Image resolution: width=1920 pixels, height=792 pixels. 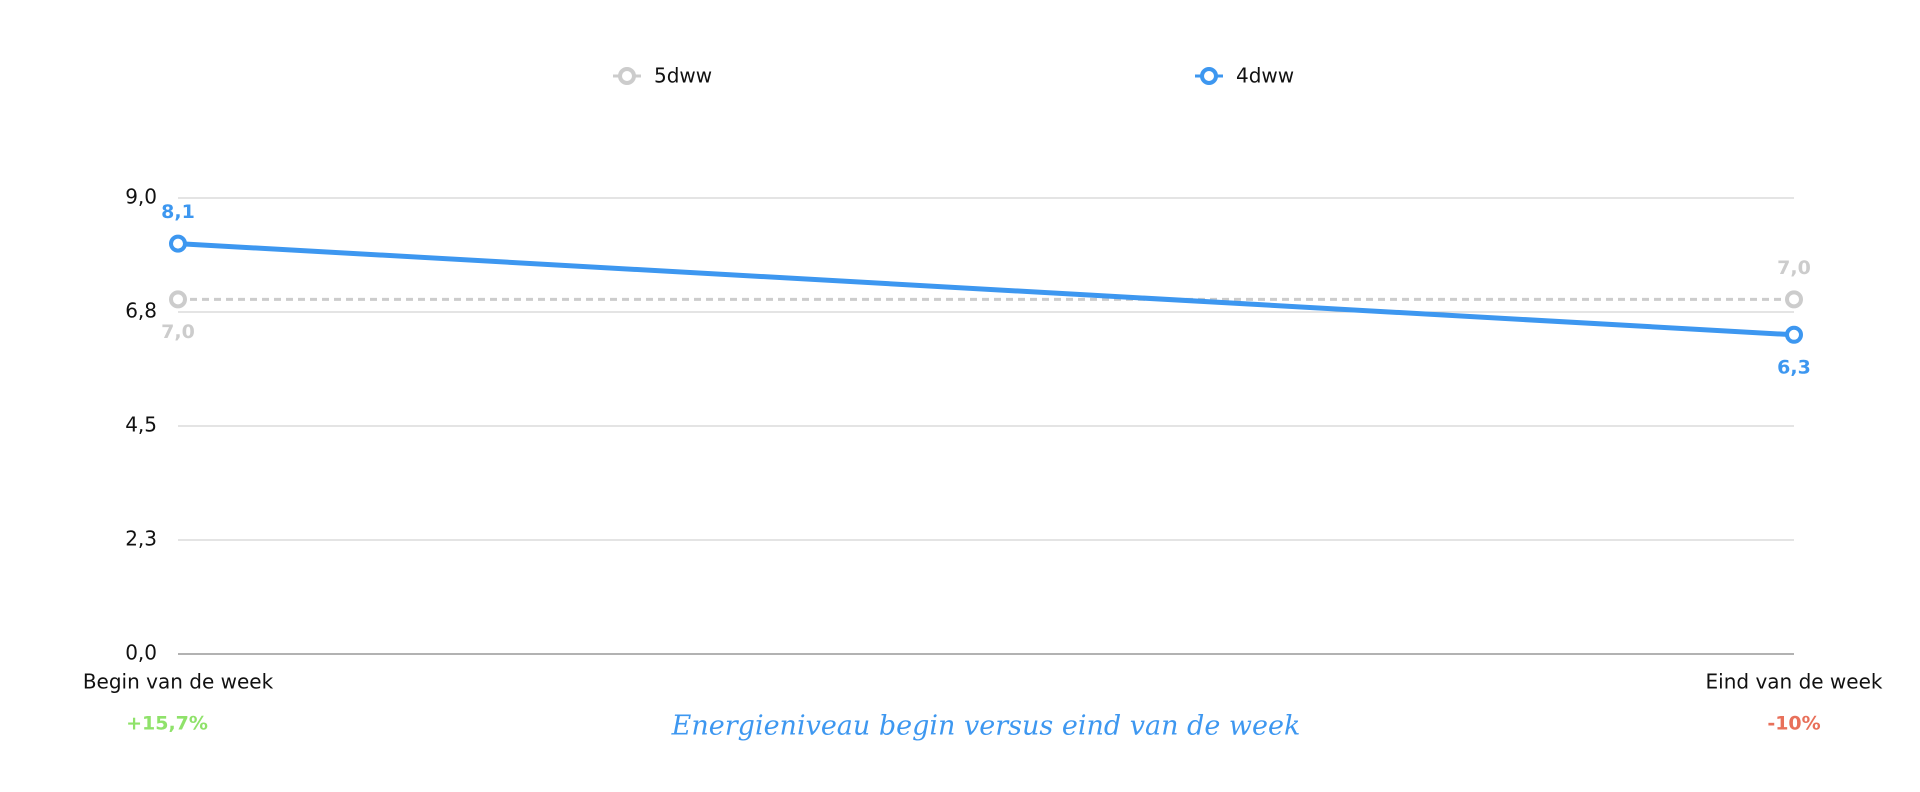 I want to click on y-tick-label: 6,8, so click(x=141, y=311).